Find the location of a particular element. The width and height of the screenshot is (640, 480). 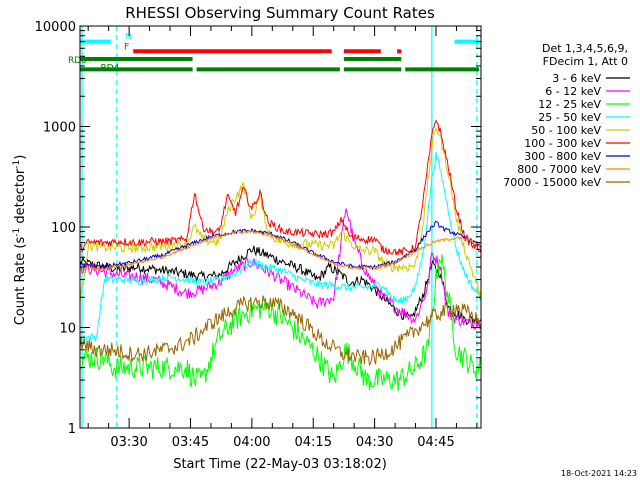

x-tick-label: 03:30 is located at coordinates (128, 442).